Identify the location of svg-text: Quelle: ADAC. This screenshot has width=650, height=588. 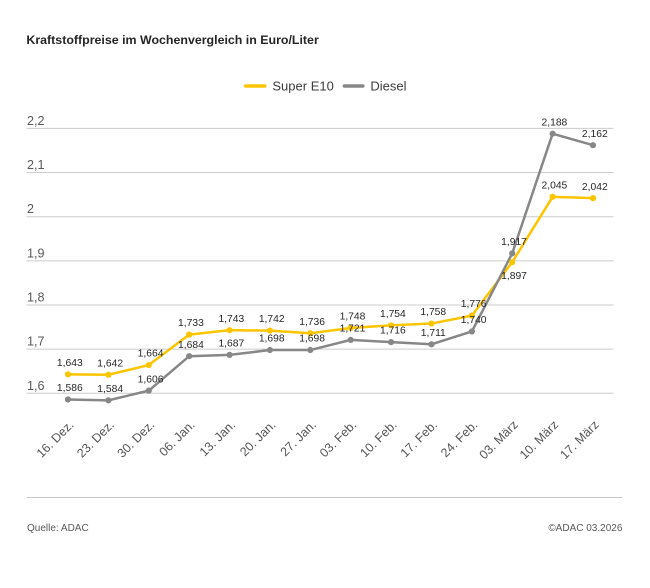
(58, 528).